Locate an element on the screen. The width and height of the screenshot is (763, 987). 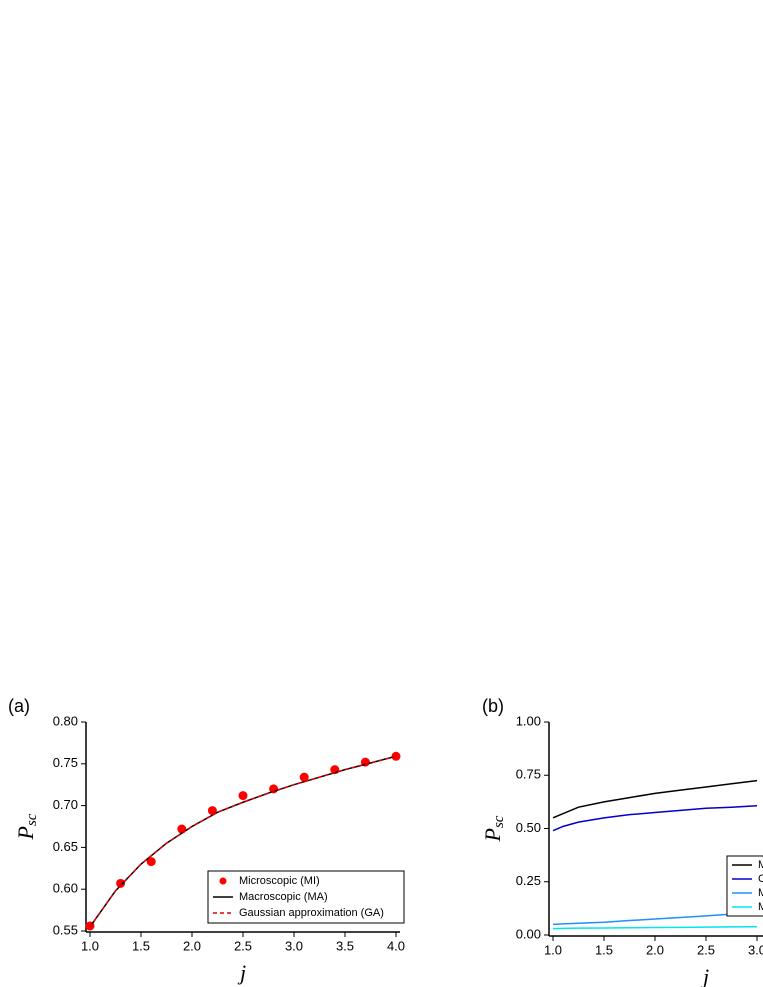
legend-marker is located at coordinates (223, 881).